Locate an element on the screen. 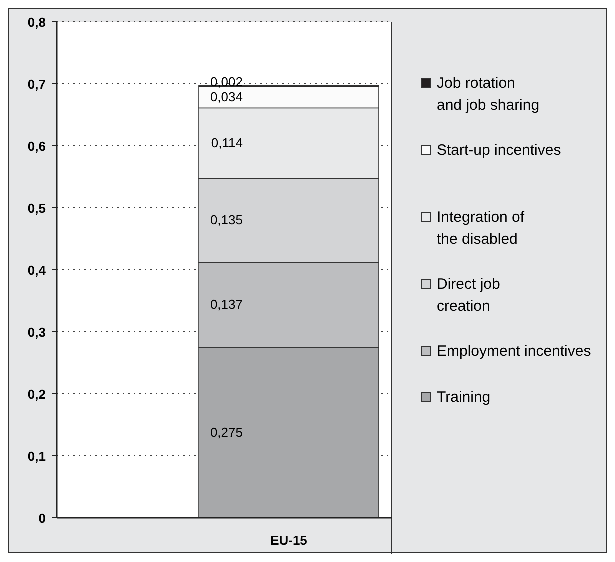  legend-label: Job rotation and job sharing is located at coordinates (488, 94).